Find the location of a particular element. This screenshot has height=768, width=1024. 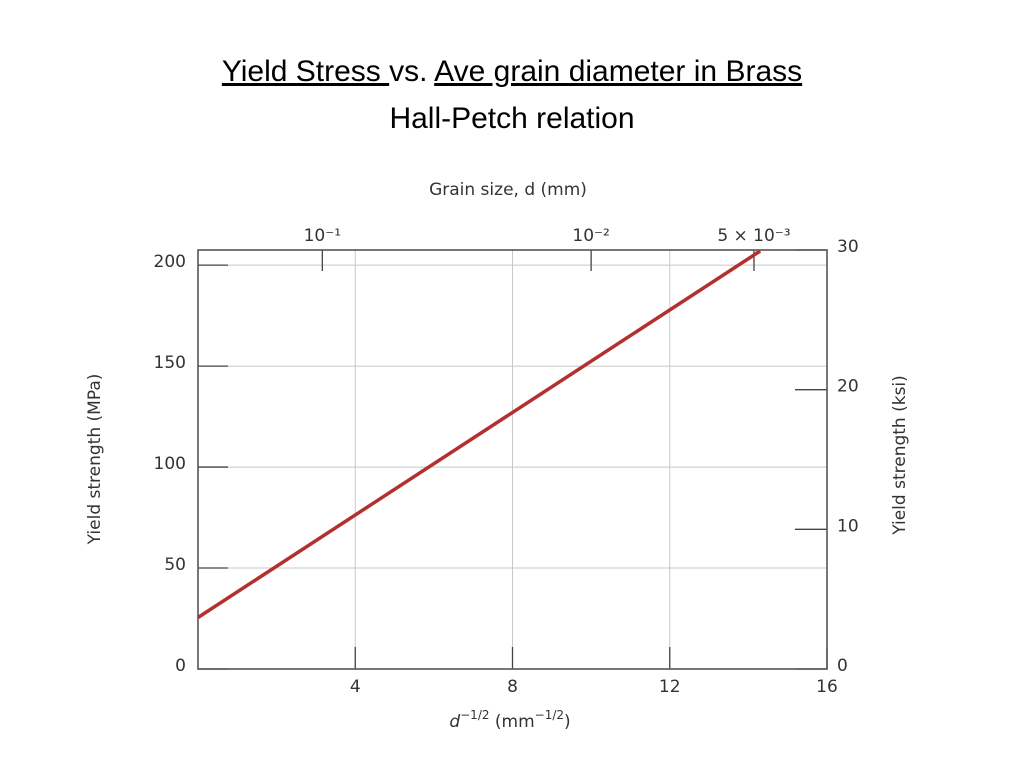

y-tick-label: 0 is located at coordinates (180, 666).